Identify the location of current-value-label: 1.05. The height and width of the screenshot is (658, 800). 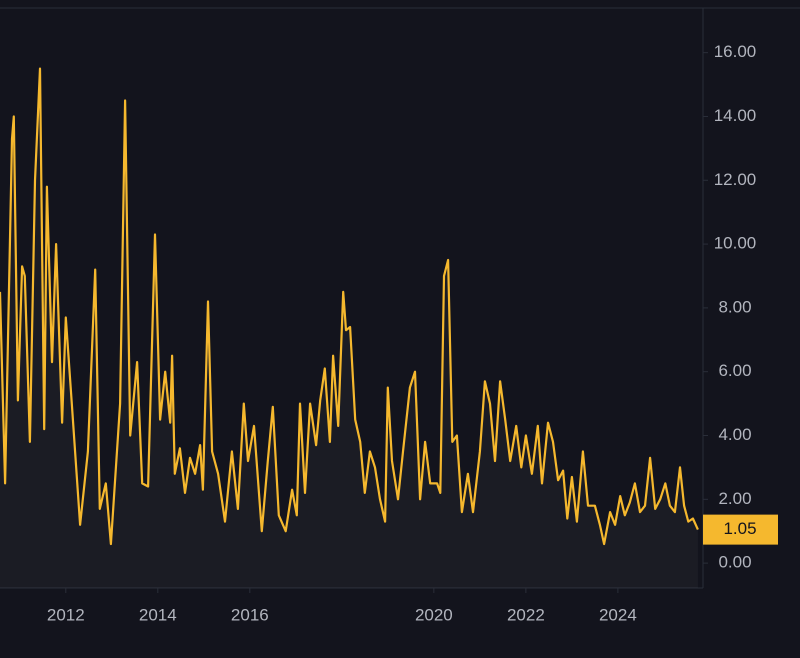
(739, 528).